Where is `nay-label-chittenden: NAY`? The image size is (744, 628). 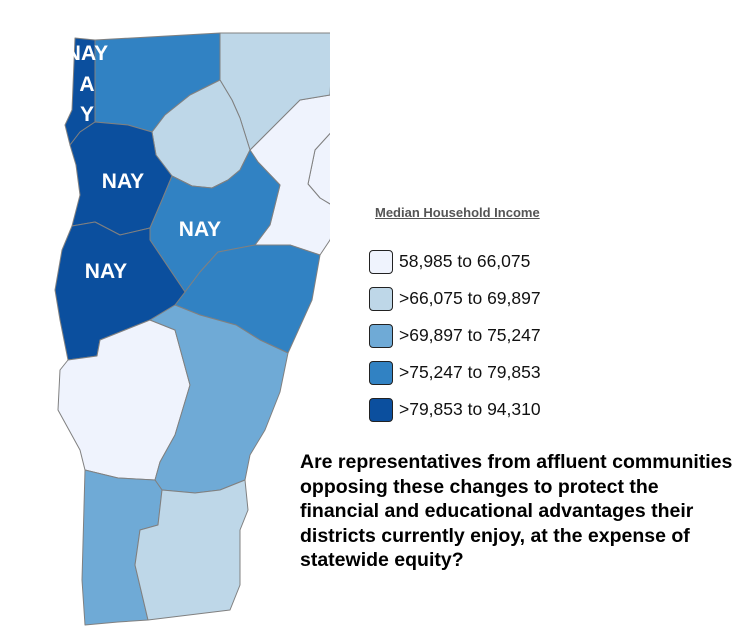
nay-label-chittenden: NAY is located at coordinates (123, 181).